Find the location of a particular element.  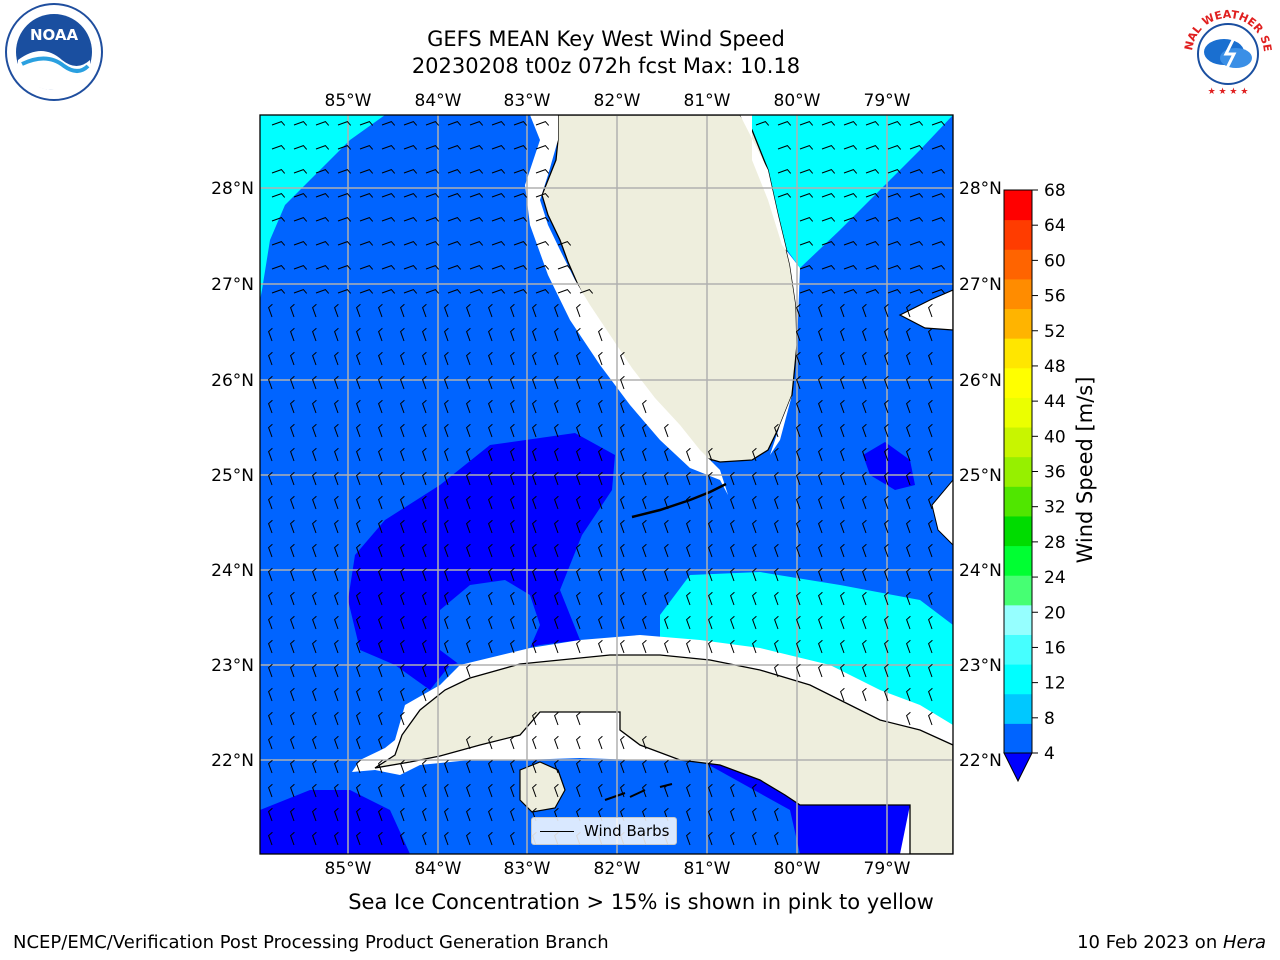

colorbar-title: Wind Speed [m/s] is located at coordinates (1085, 470).